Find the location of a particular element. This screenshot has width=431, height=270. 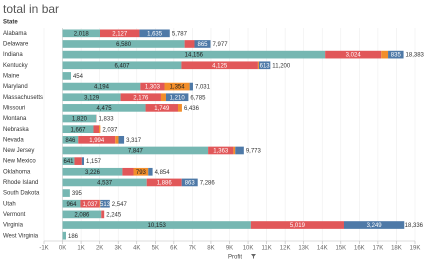

y-tick-label: Alabama is located at coordinates (15, 34).